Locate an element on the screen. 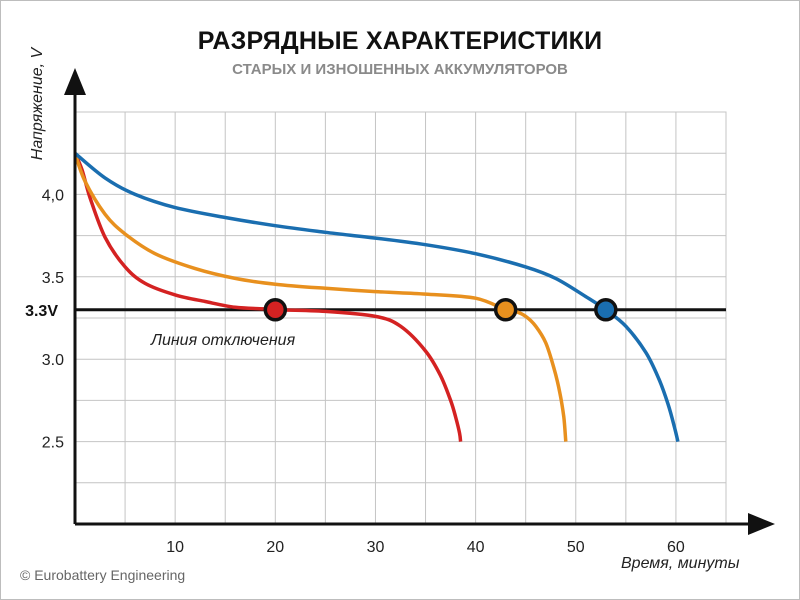  y-tick-label: 3.0 is located at coordinates (53, 360).